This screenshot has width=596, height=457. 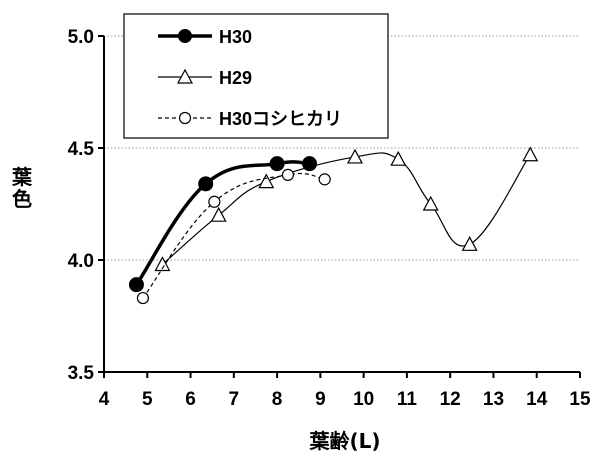 What do you see at coordinates (493, 399) in the screenshot?
I see `x-tick-label-9: 13` at bounding box center [493, 399].